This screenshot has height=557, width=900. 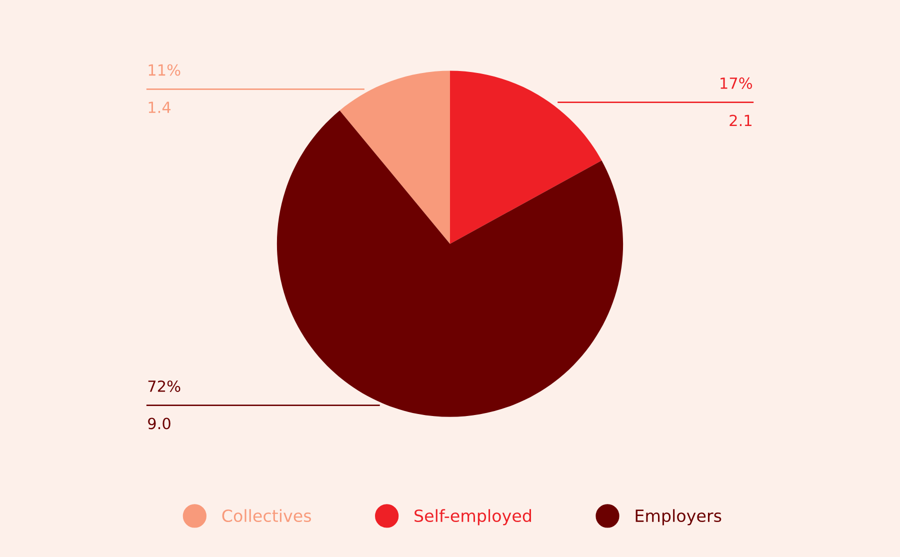 What do you see at coordinates (164, 405) in the screenshot?
I see `text: 72% 9.0` at bounding box center [164, 405].